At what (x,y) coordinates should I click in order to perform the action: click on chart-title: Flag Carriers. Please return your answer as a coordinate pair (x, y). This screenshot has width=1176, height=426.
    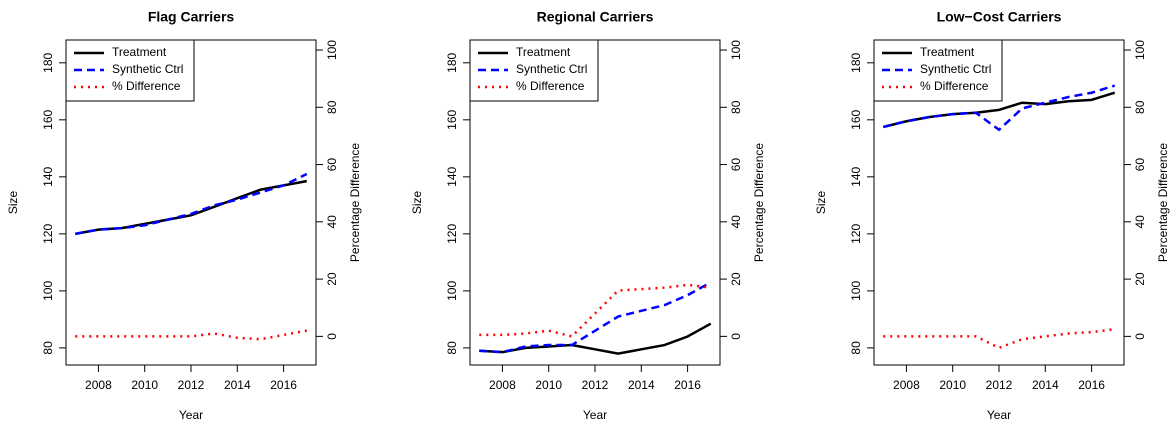
    Looking at the image, I should click on (191, 17).